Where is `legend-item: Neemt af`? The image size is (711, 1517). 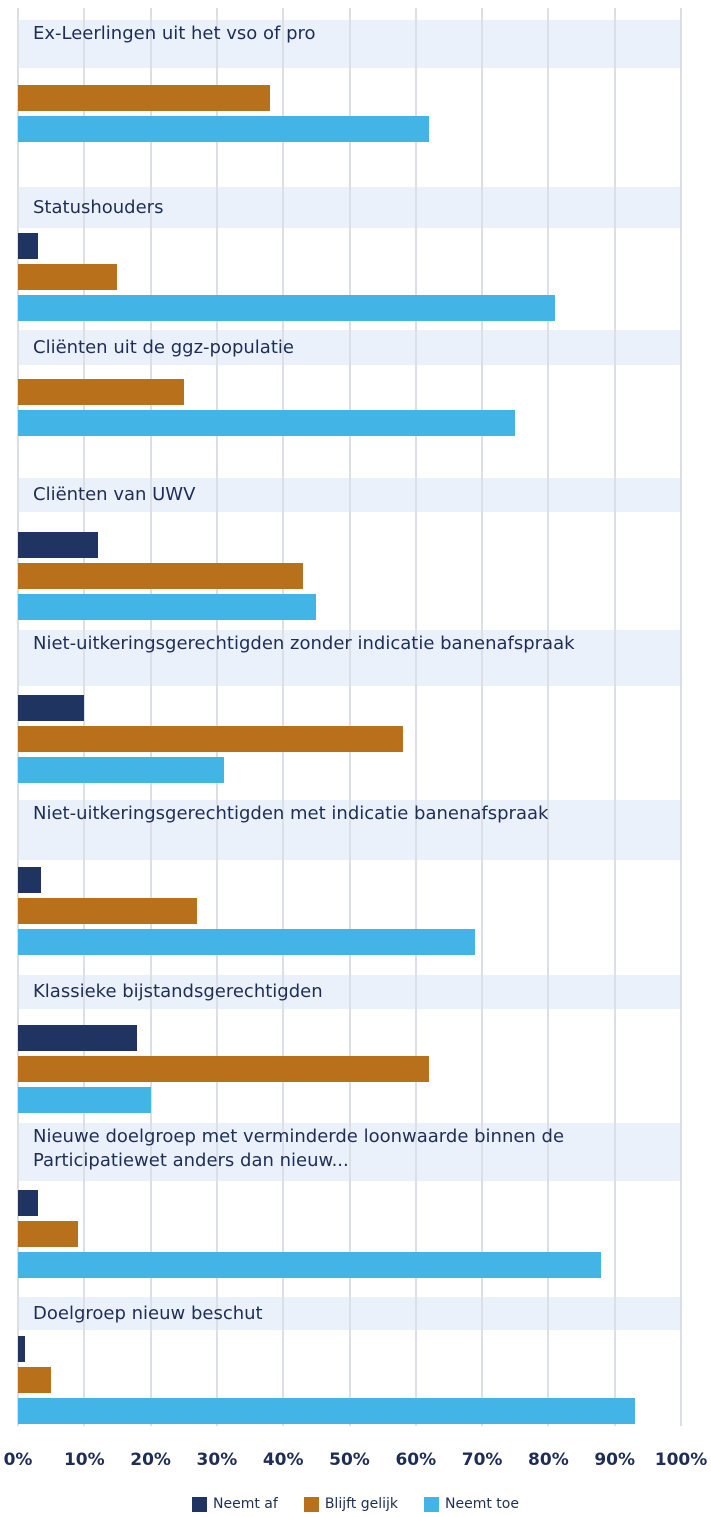
legend-item: Neemt af is located at coordinates (235, 1504).